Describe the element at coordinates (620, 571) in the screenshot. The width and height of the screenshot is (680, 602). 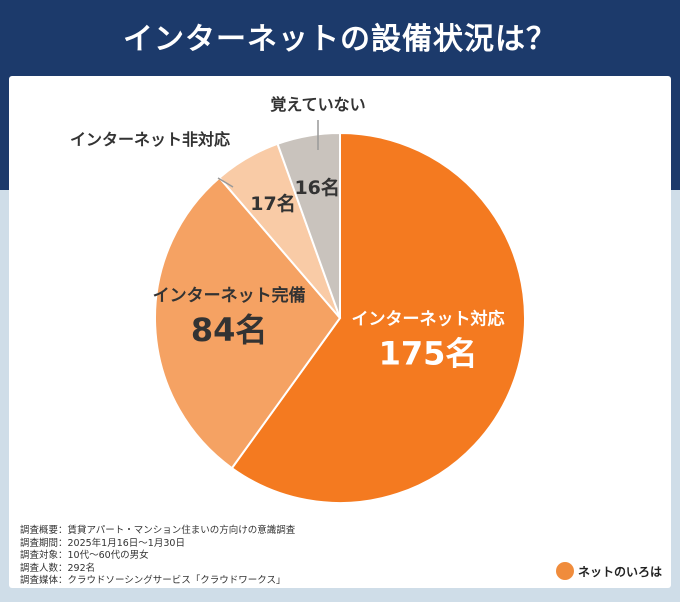
I see `logo-text: ネットのいろは` at that location.